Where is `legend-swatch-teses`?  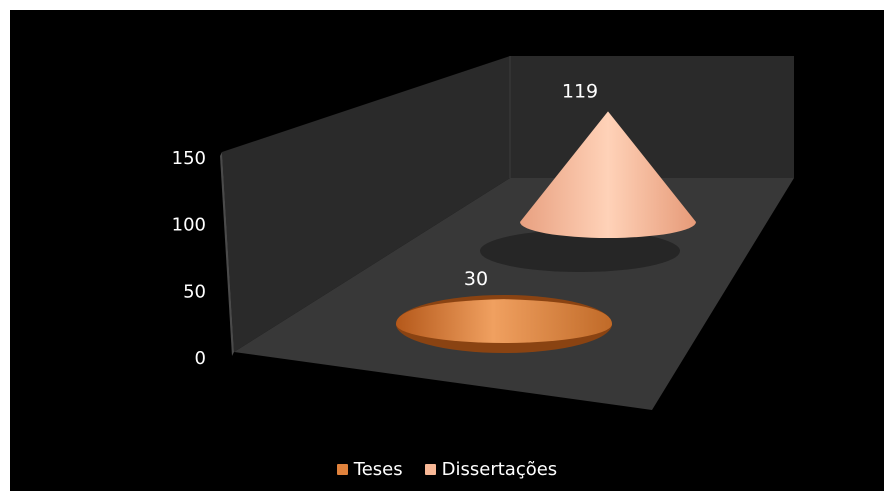 legend-swatch-teses is located at coordinates (342, 469).